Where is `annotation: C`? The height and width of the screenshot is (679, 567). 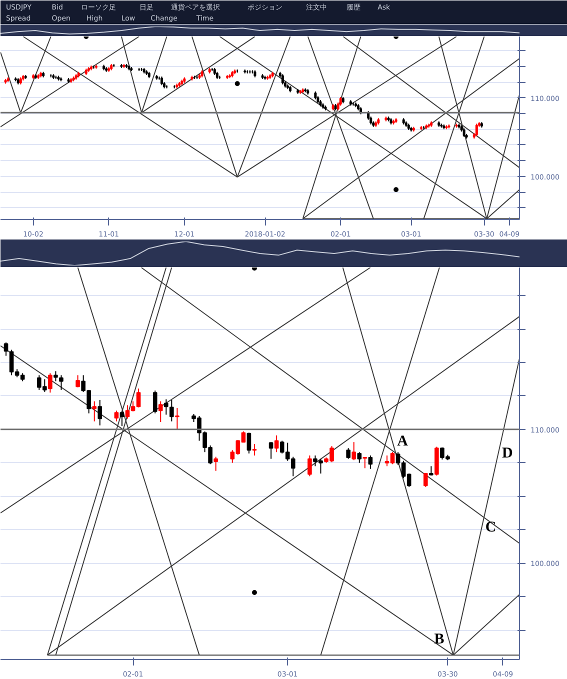 annotation: C is located at coordinates (490, 527).